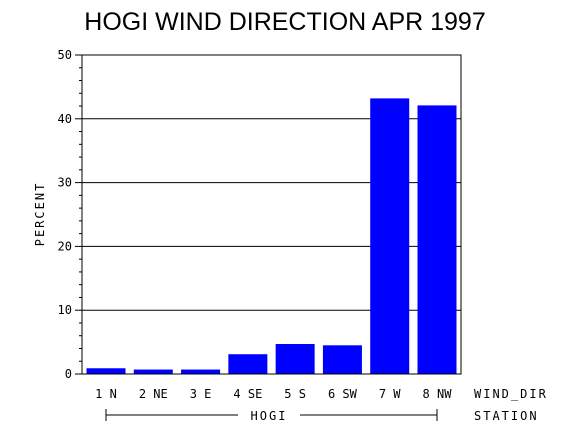 The image size is (570, 430). I want to click on x-tick-label: 2 NE, so click(153, 394).